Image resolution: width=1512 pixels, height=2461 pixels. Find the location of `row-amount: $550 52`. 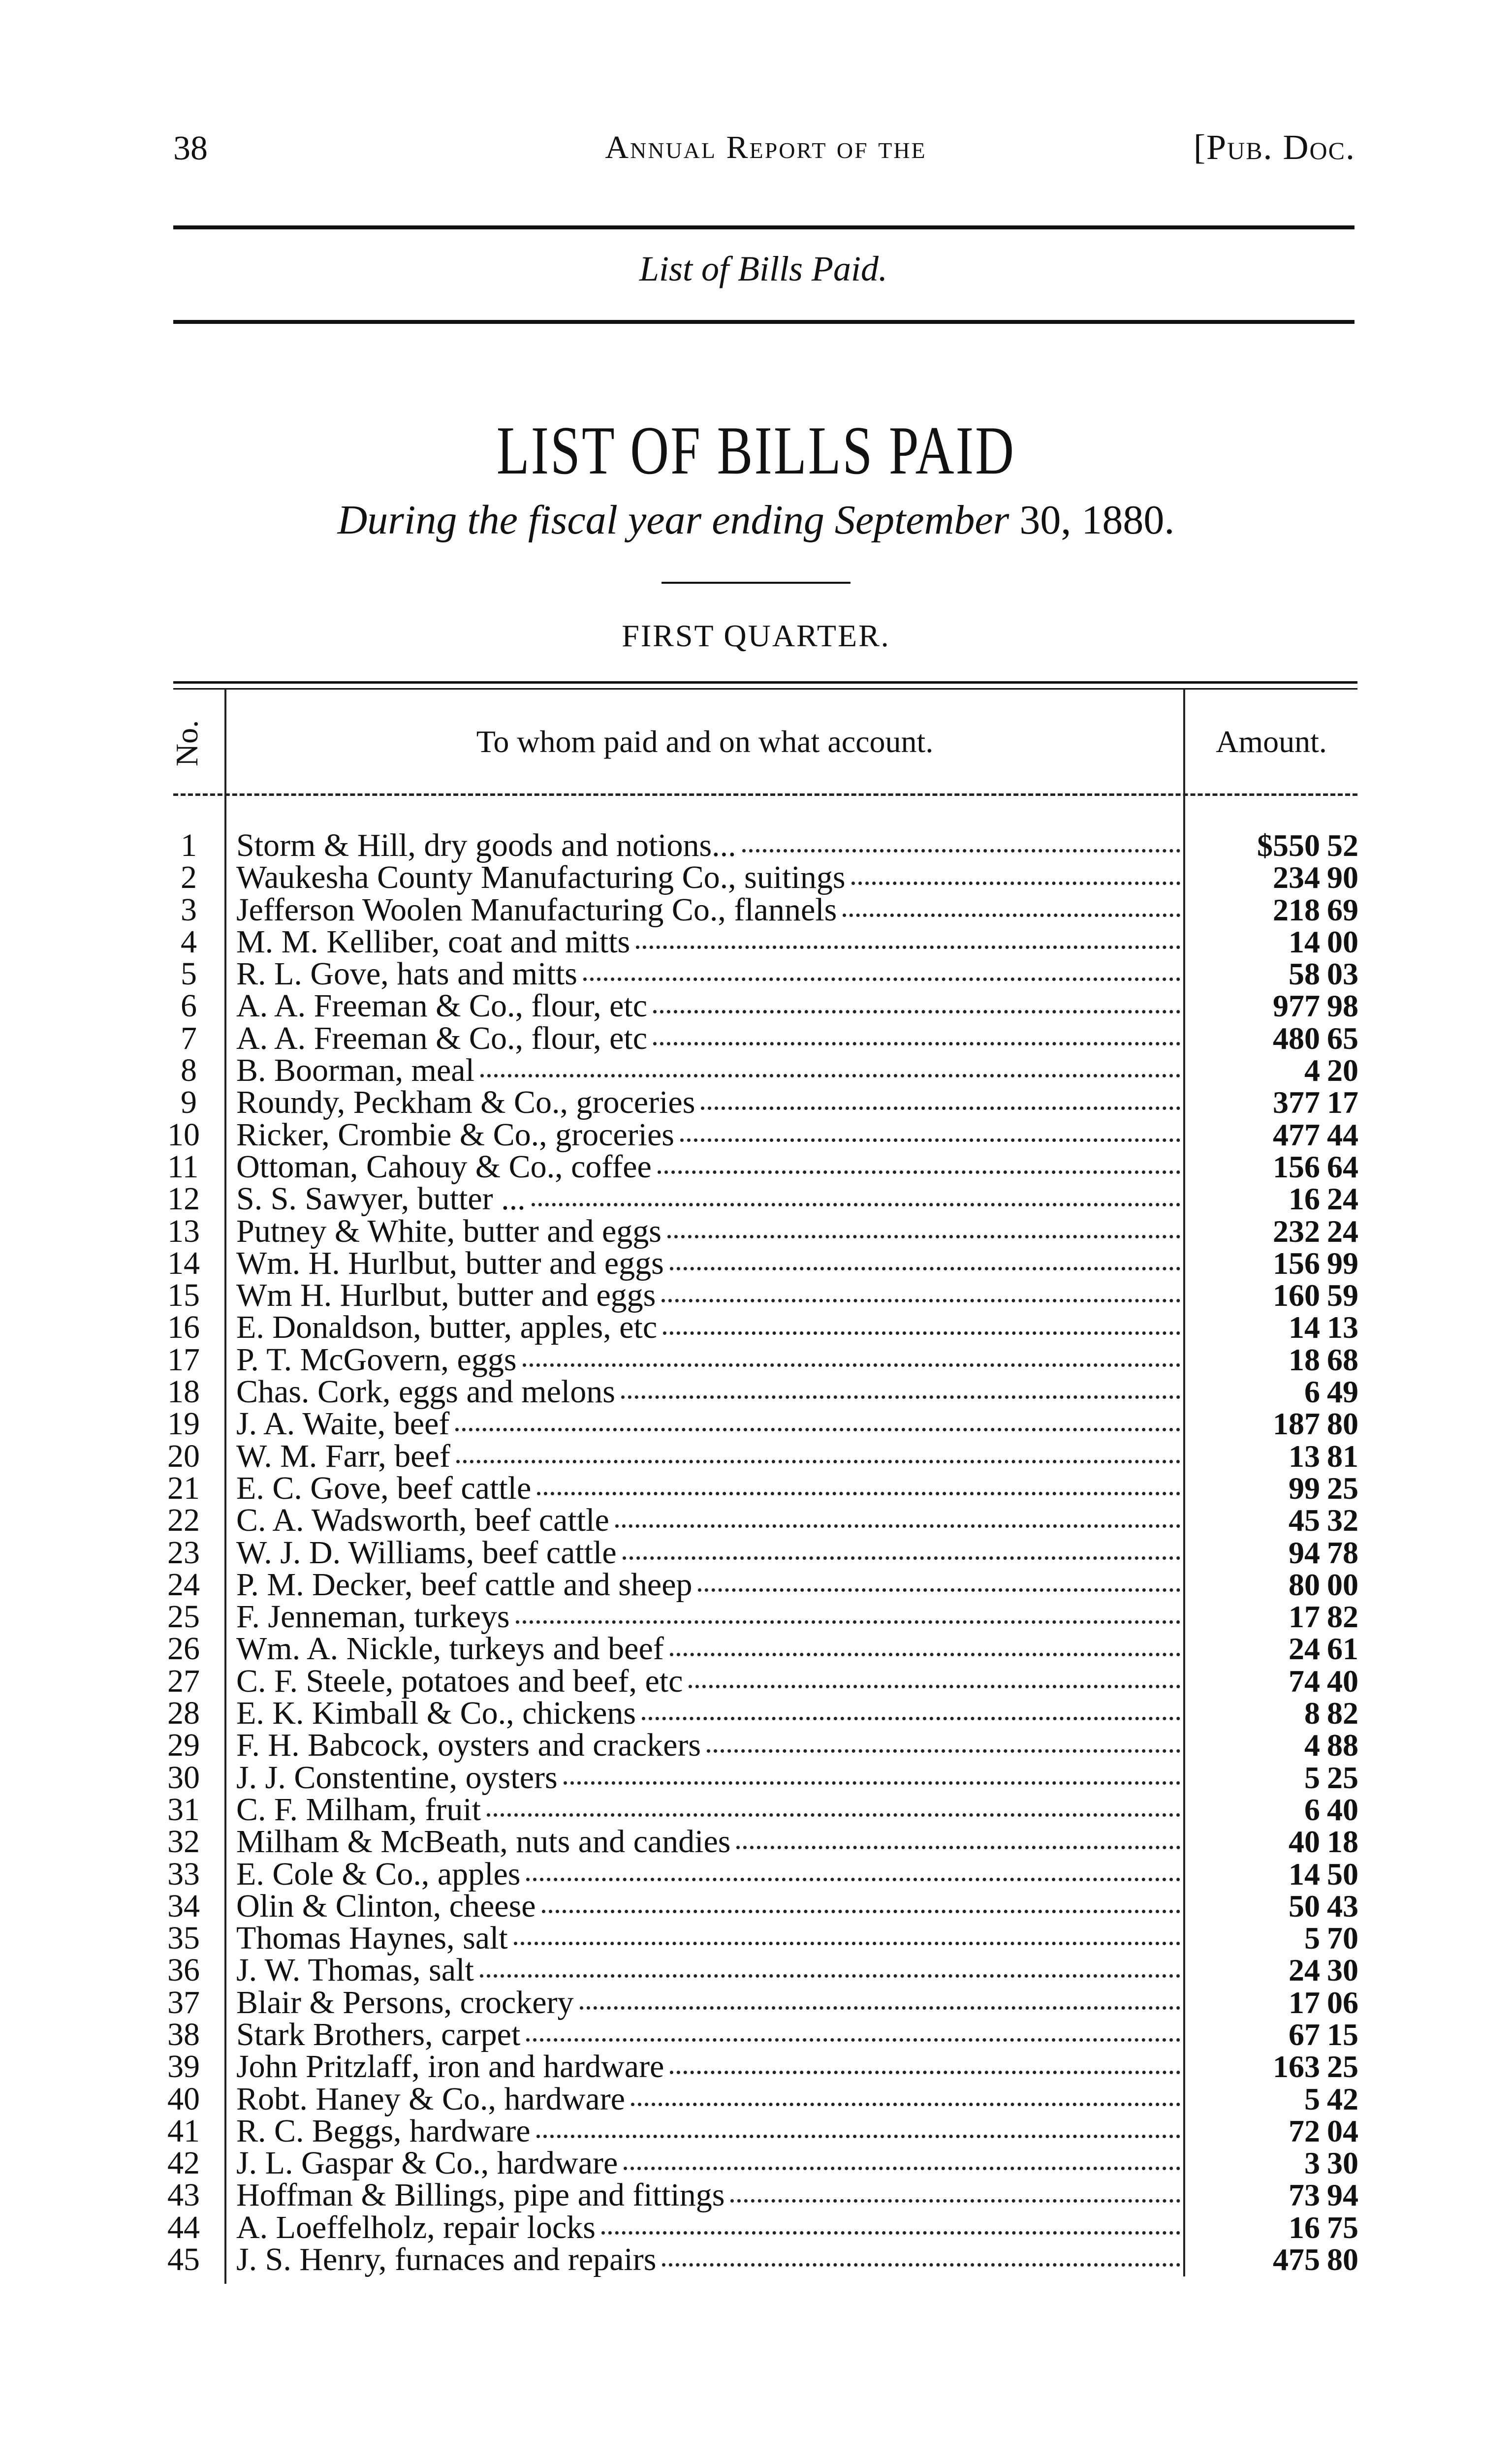

row-amount: $550 52 is located at coordinates (1271, 845).